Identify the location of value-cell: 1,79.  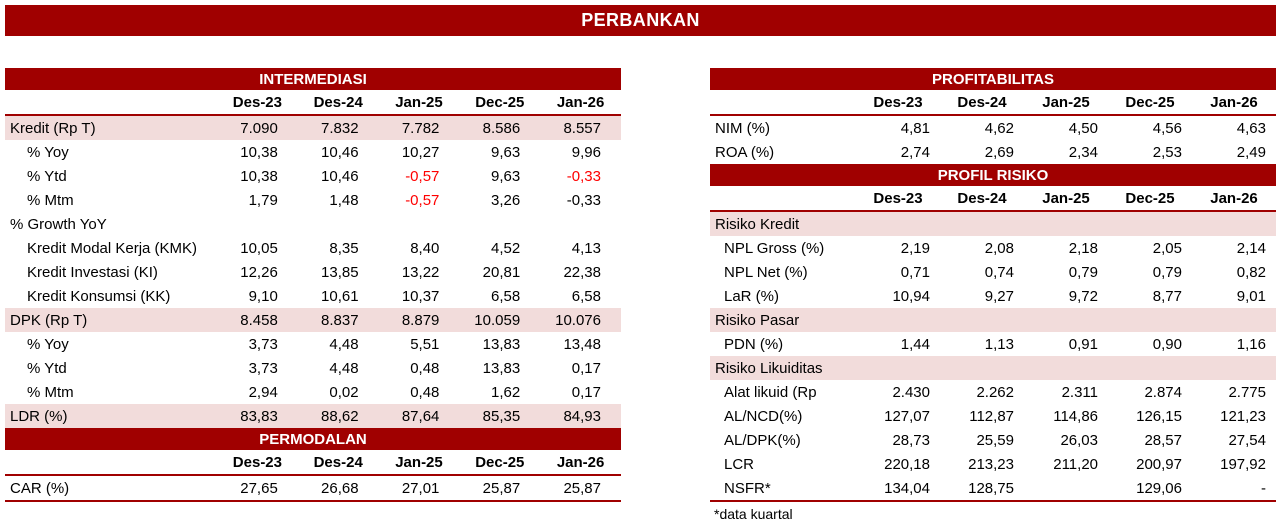
(263, 200).